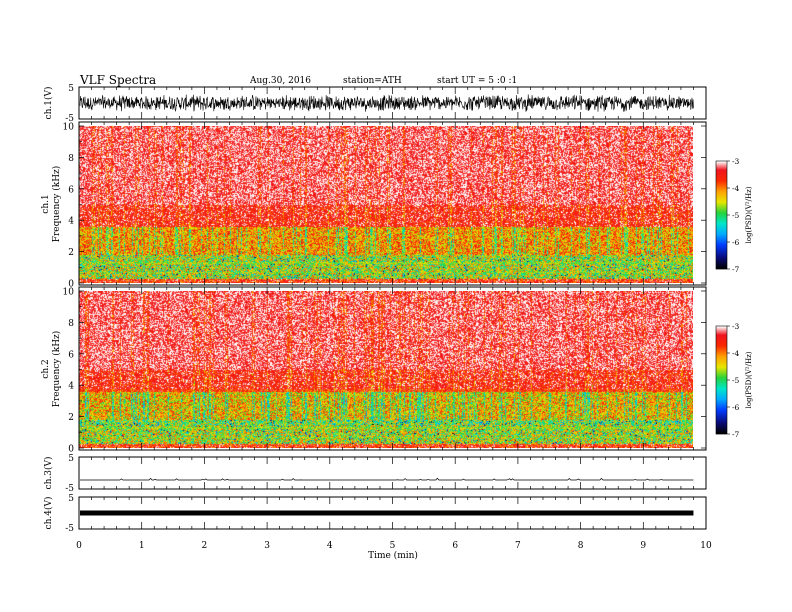 This screenshot has height=612, width=792. Describe the element at coordinates (736, 188) in the screenshot. I see `colorbar-tick-label: -4` at that location.